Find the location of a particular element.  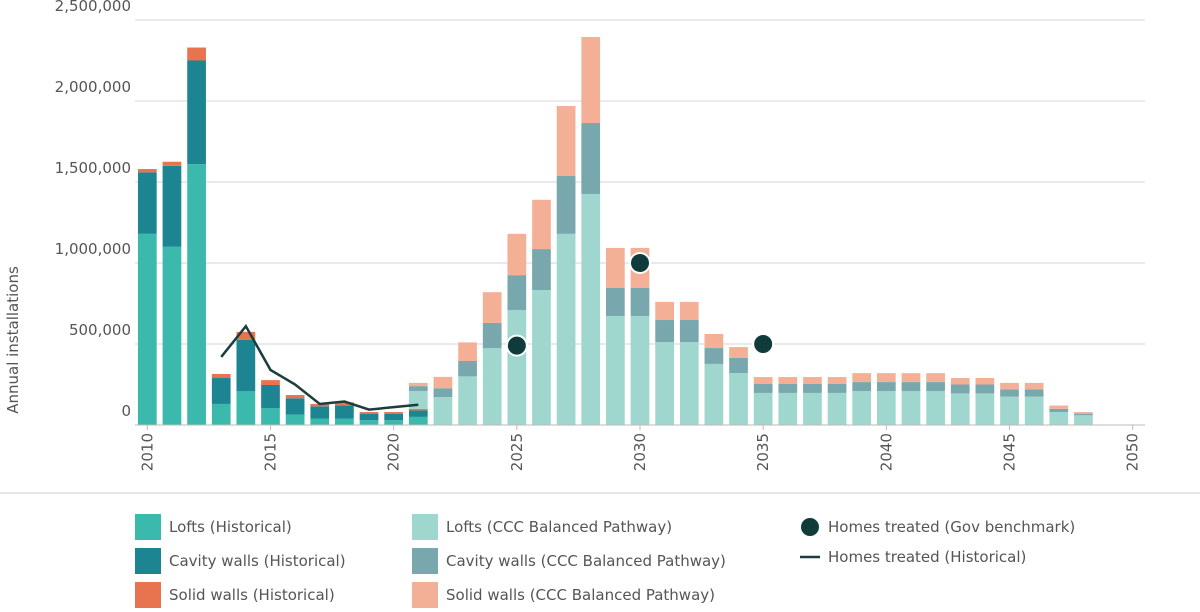

legend-label: Lofts (CCC Balanced Pathway) is located at coordinates (559, 527).